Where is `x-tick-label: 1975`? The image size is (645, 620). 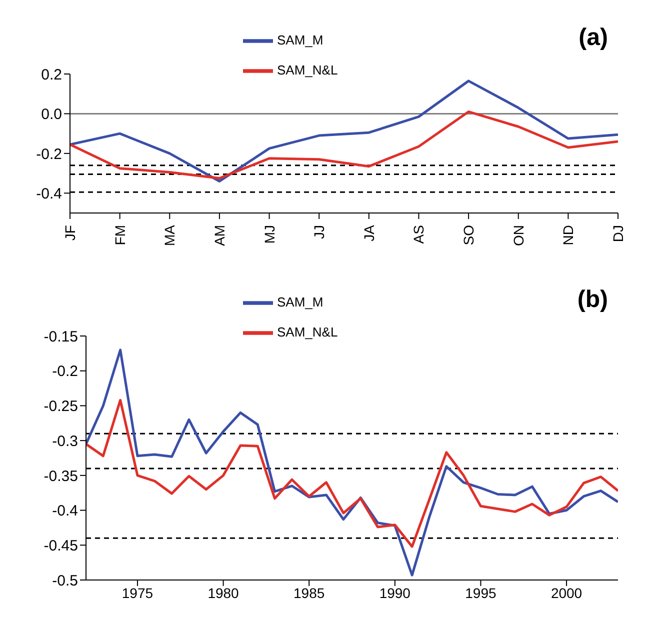 x-tick-label: 1975 is located at coordinates (138, 592).